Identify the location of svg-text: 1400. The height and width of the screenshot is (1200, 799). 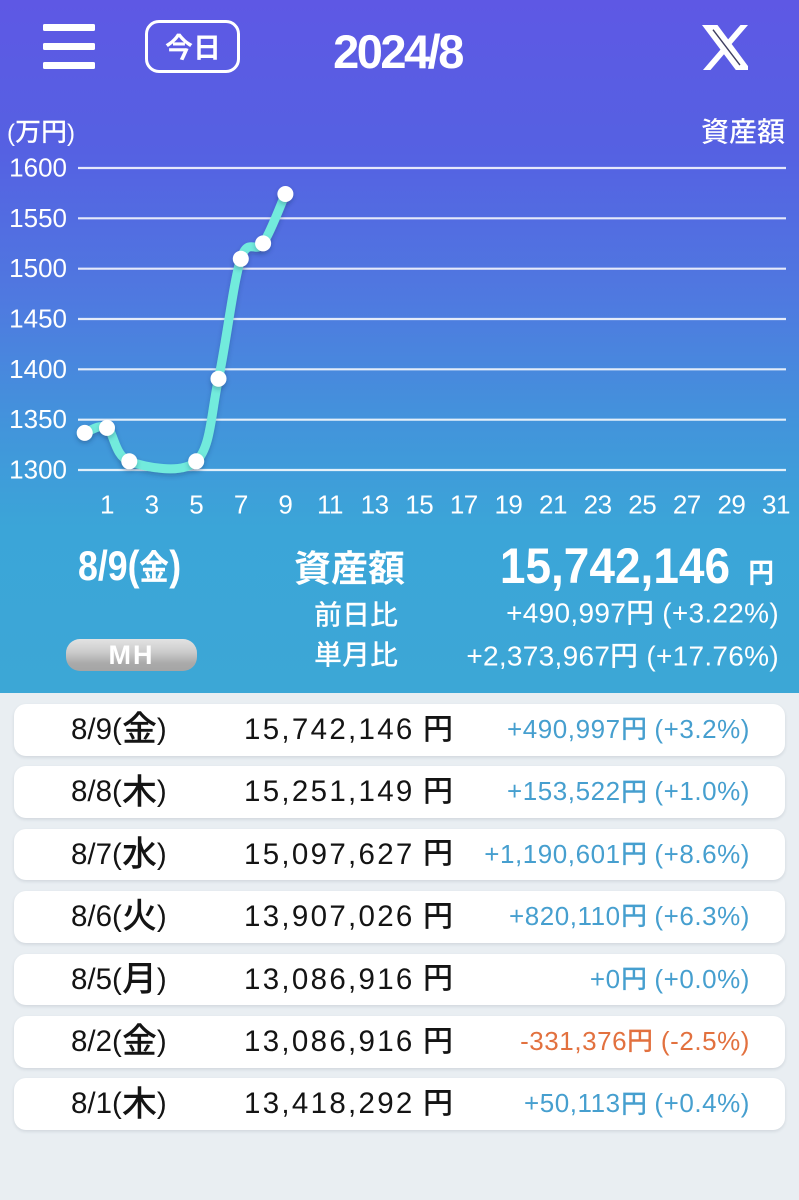
(38, 369).